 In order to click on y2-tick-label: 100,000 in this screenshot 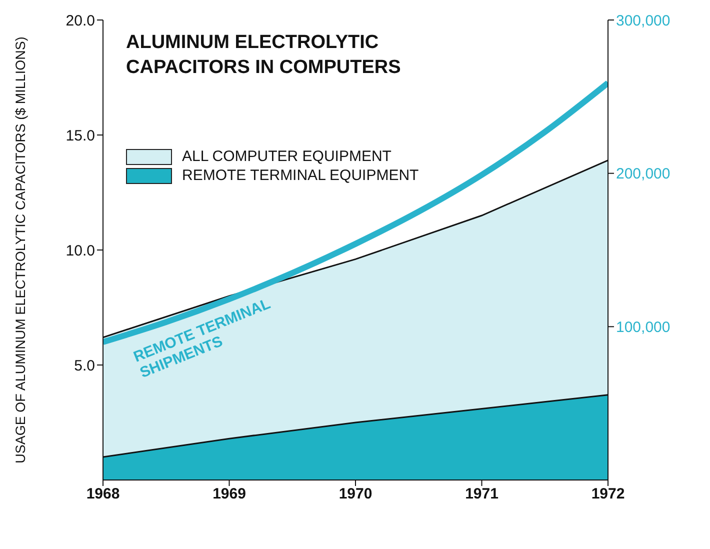, I will do `click(643, 327)`.